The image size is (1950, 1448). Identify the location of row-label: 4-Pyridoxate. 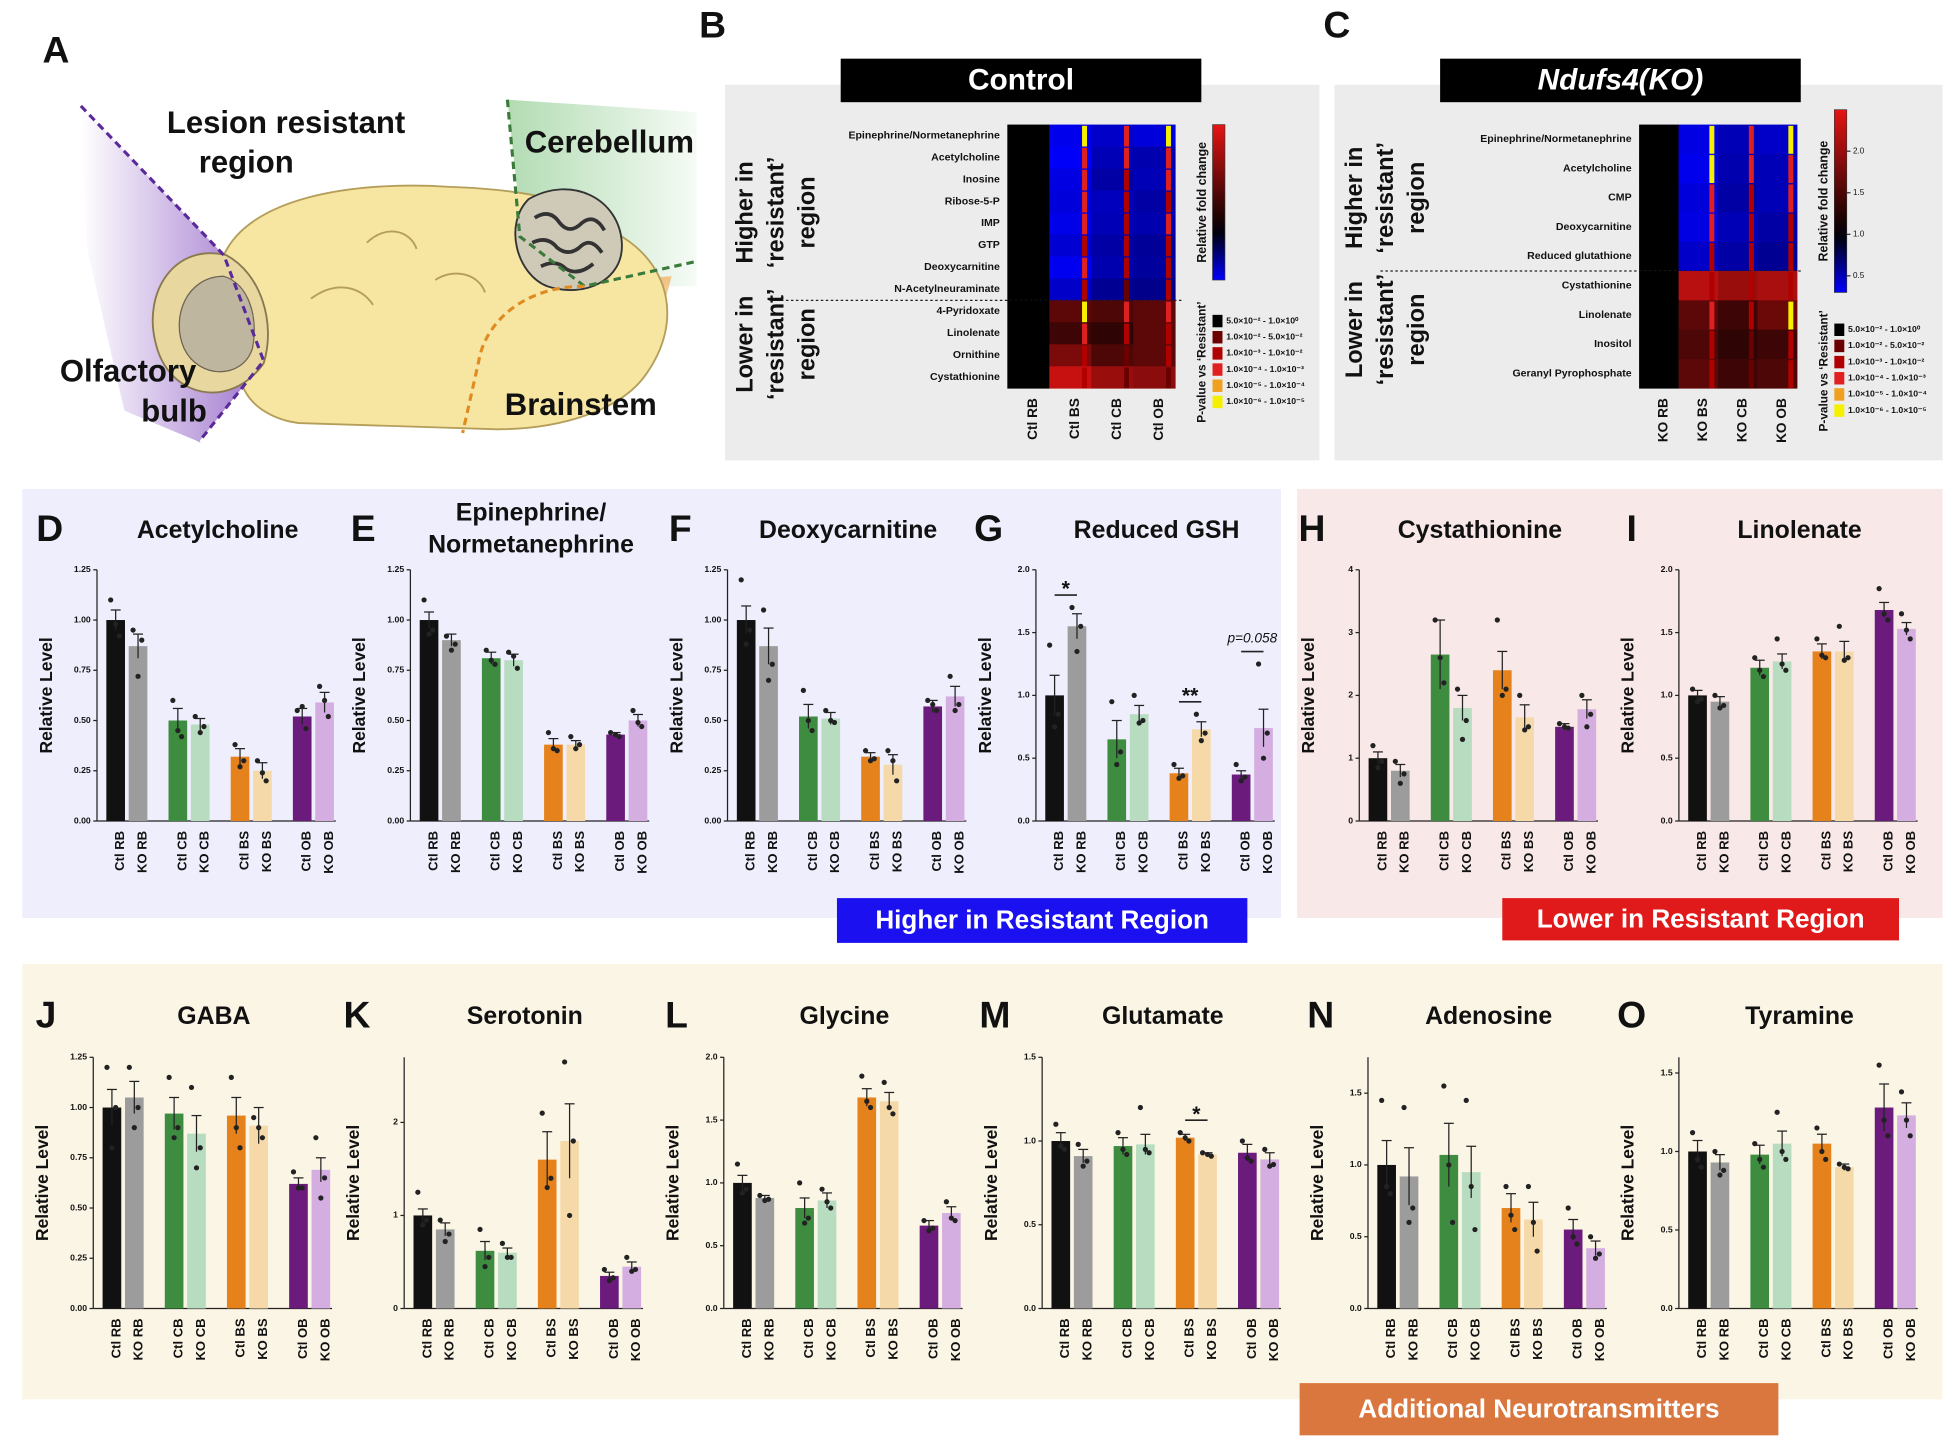
(968, 311).